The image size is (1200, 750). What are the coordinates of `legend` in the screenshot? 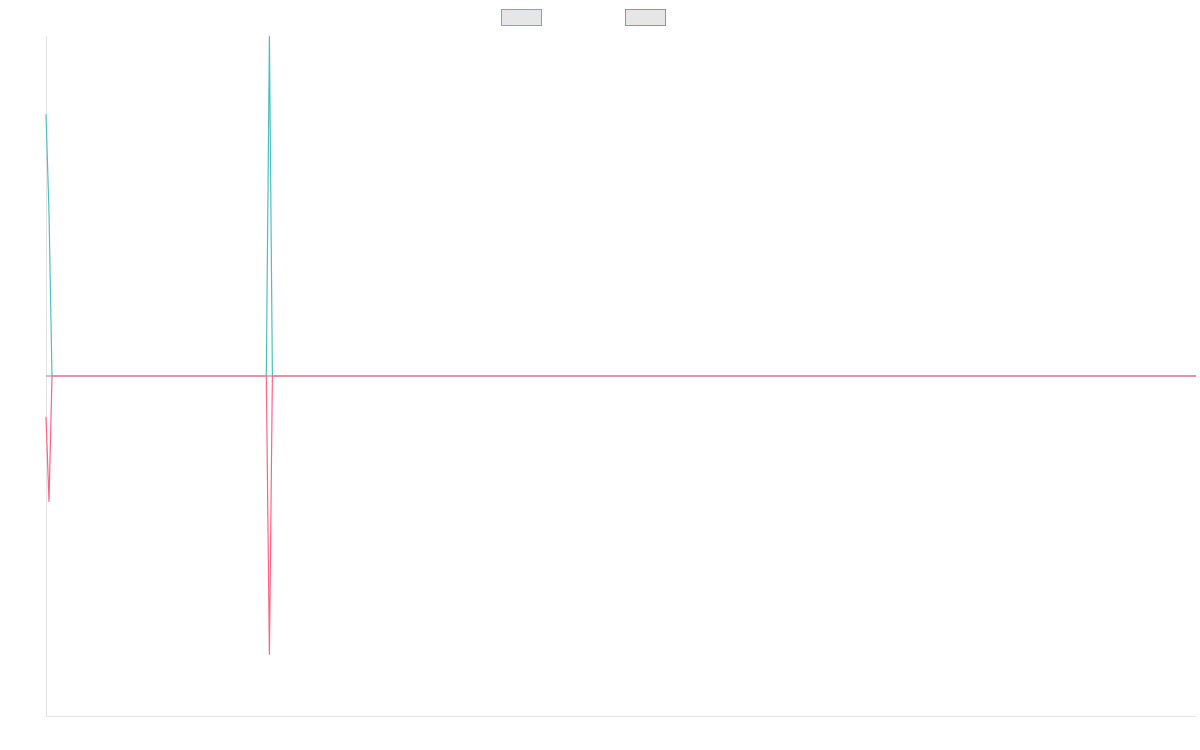 It's located at (583, 17).